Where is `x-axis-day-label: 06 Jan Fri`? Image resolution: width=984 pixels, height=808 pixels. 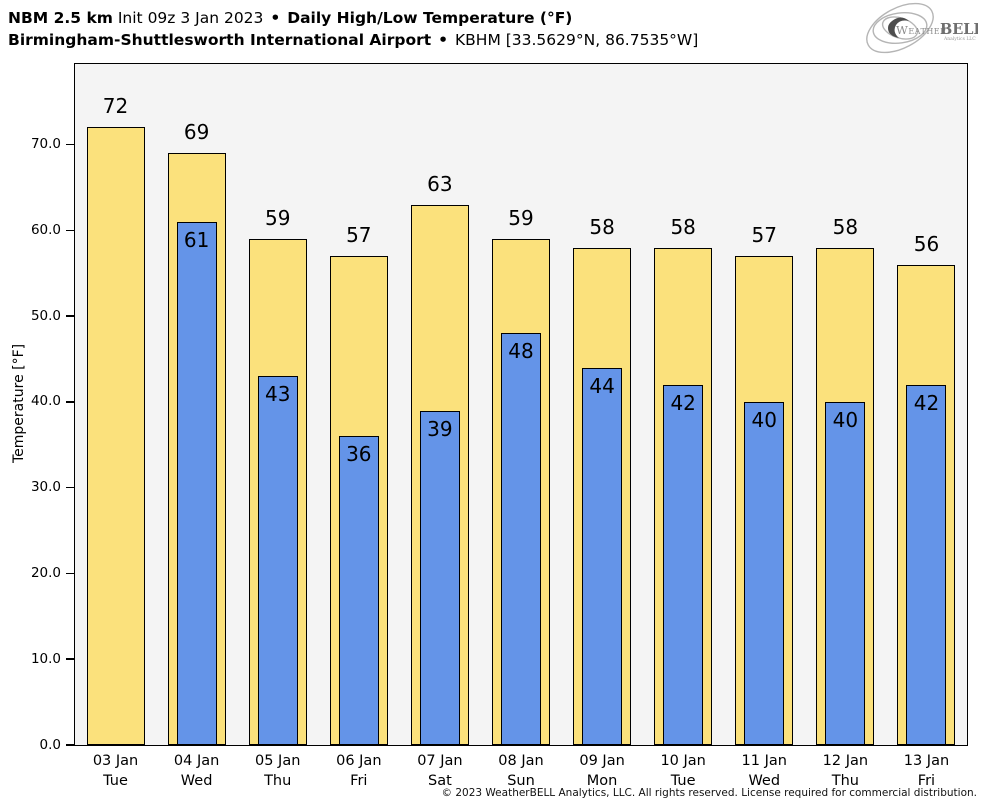 x-axis-day-label: 06 Jan Fri is located at coordinates (358, 771).